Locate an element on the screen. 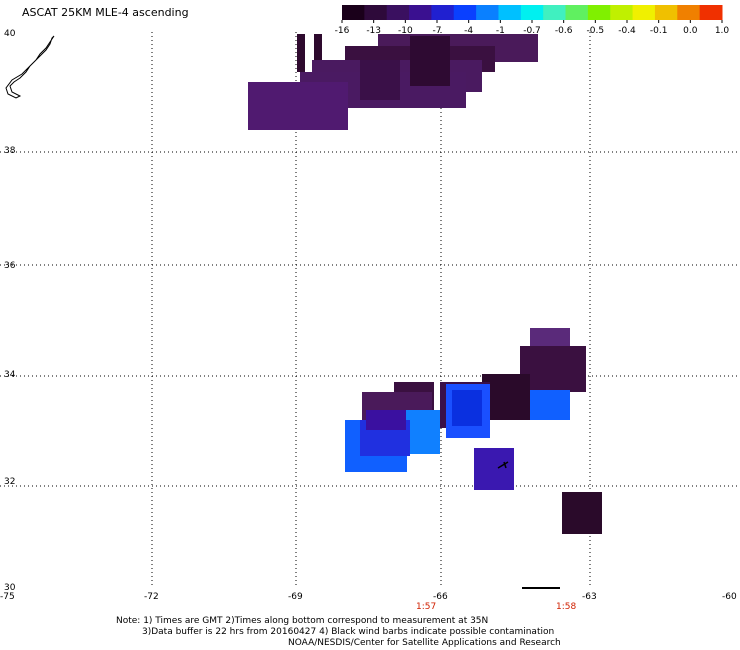 Image resolution: width=740 pixels, height=650 pixels. colorbar-tick-label: -10 is located at coordinates (405, 31).